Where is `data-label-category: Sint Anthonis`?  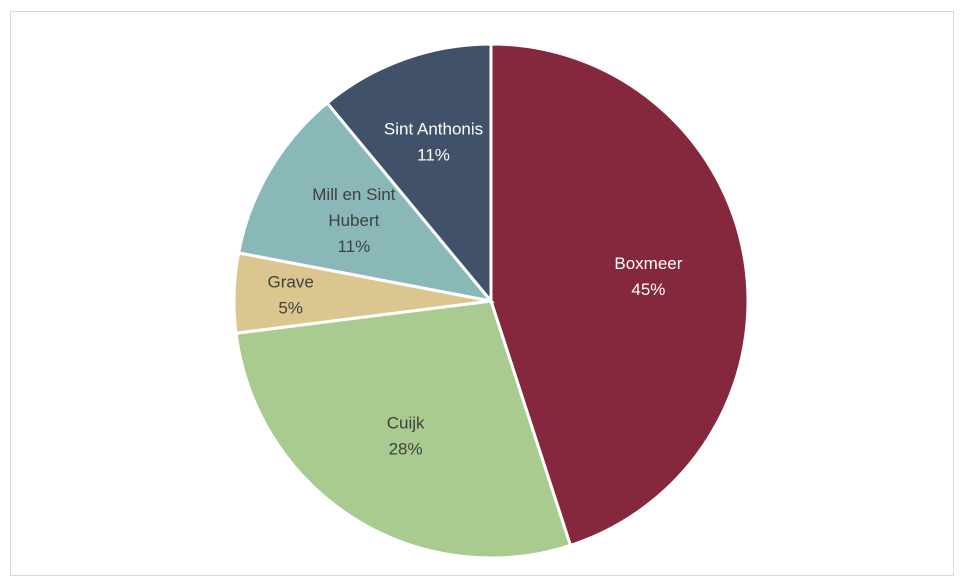
data-label-category: Sint Anthonis is located at coordinates (433, 128).